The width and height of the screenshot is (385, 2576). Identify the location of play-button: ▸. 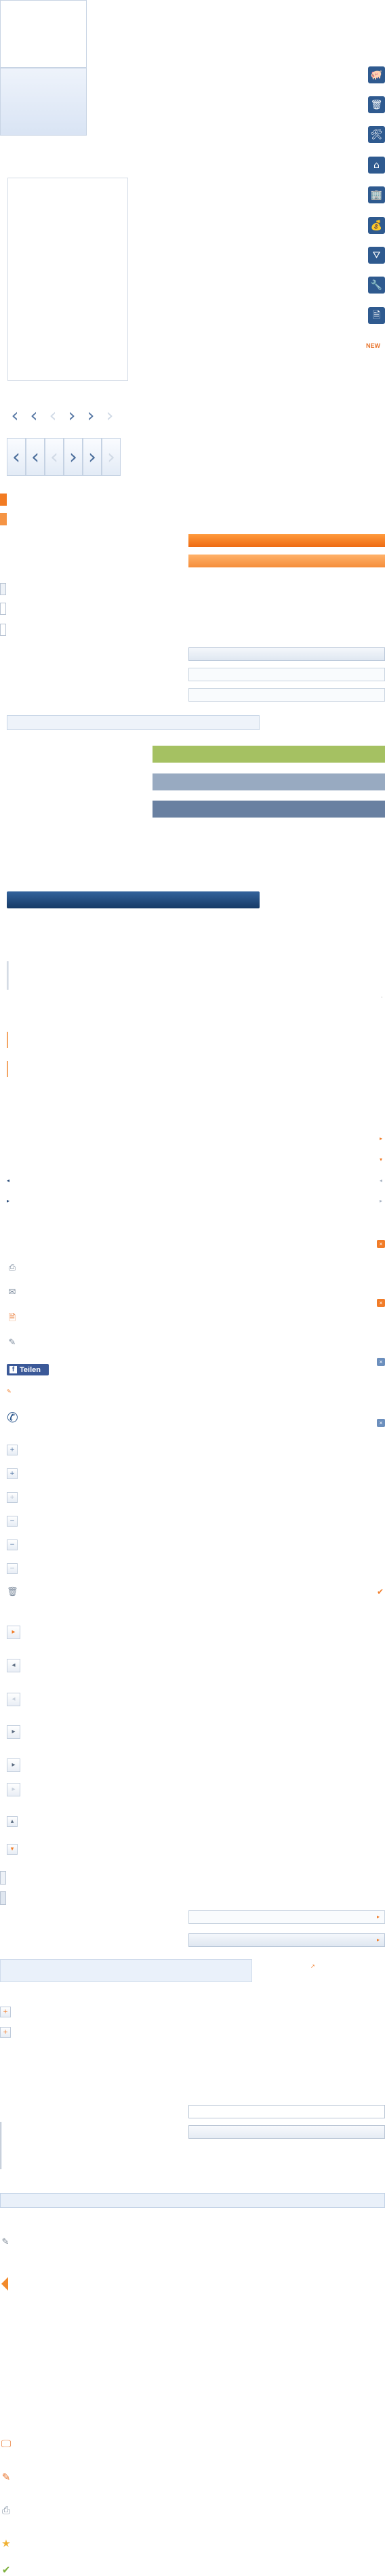
(13, 1632).